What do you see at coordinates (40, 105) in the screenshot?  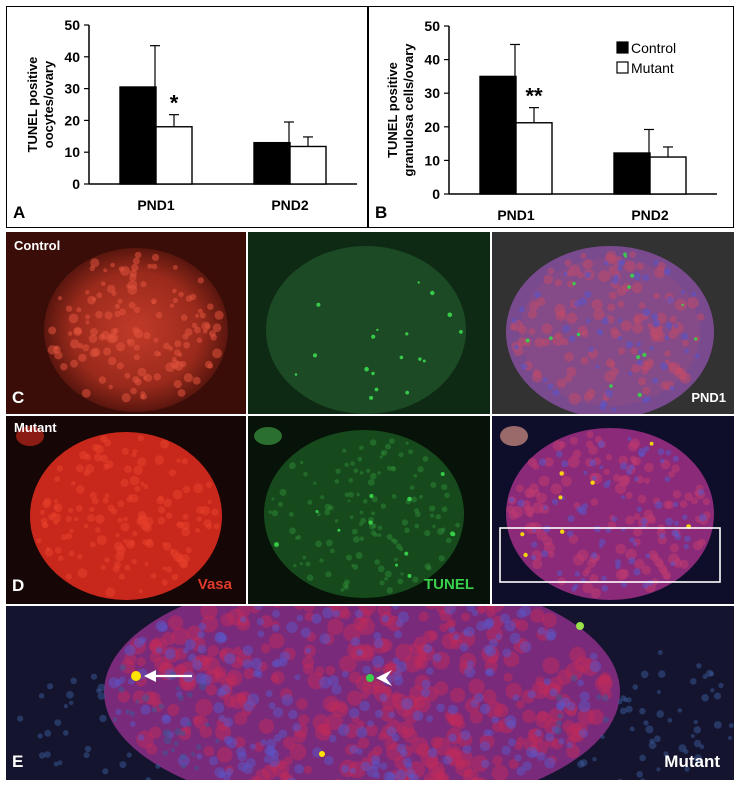 I see `y-axis-label: TUNEL positiveoocytes/ovary` at bounding box center [40, 105].